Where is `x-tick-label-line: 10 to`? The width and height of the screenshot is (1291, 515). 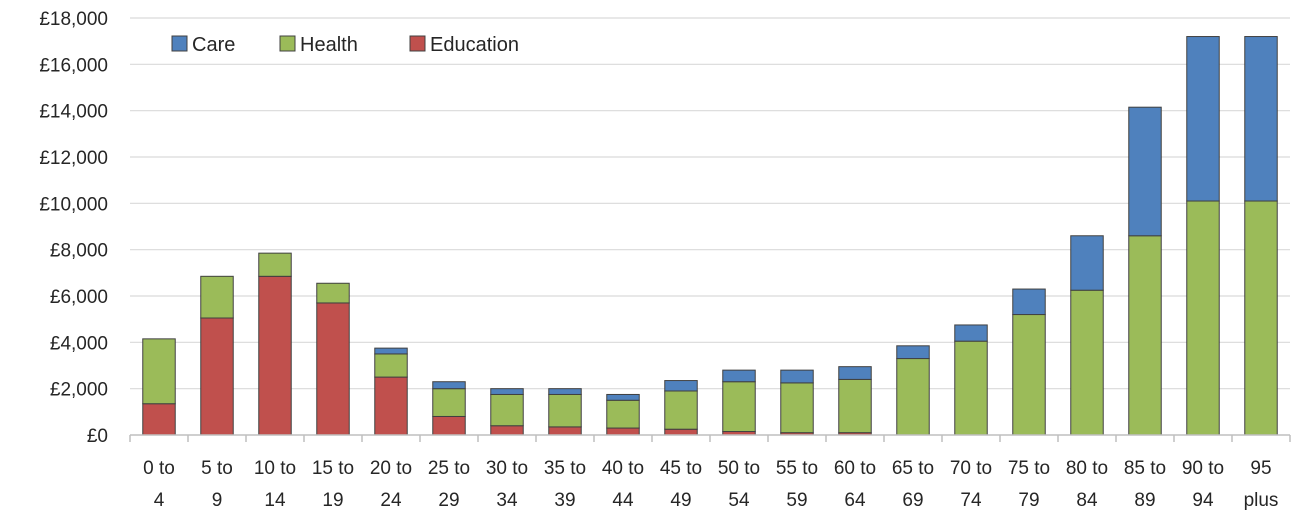 x-tick-label-line: 10 to is located at coordinates (275, 468).